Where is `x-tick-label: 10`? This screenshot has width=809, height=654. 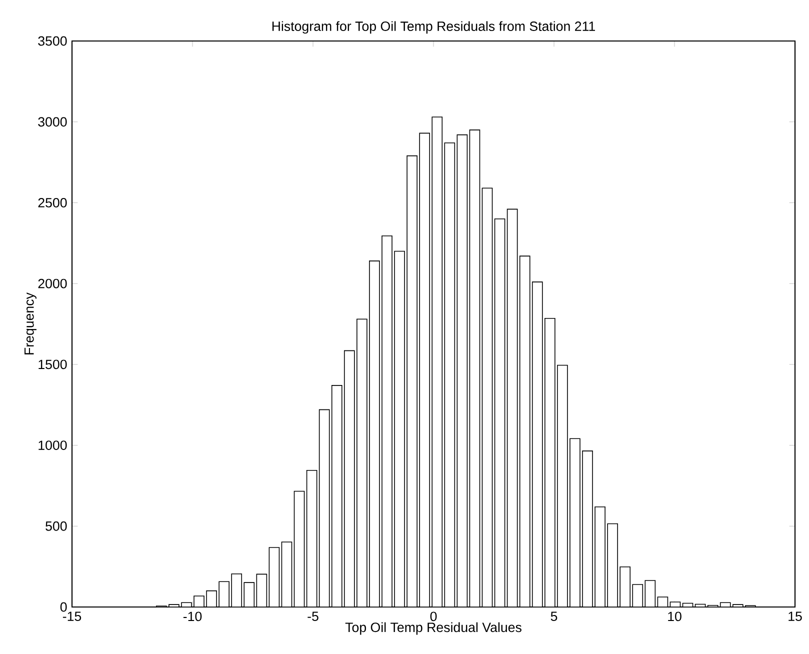 x-tick-label: 10 is located at coordinates (675, 617).